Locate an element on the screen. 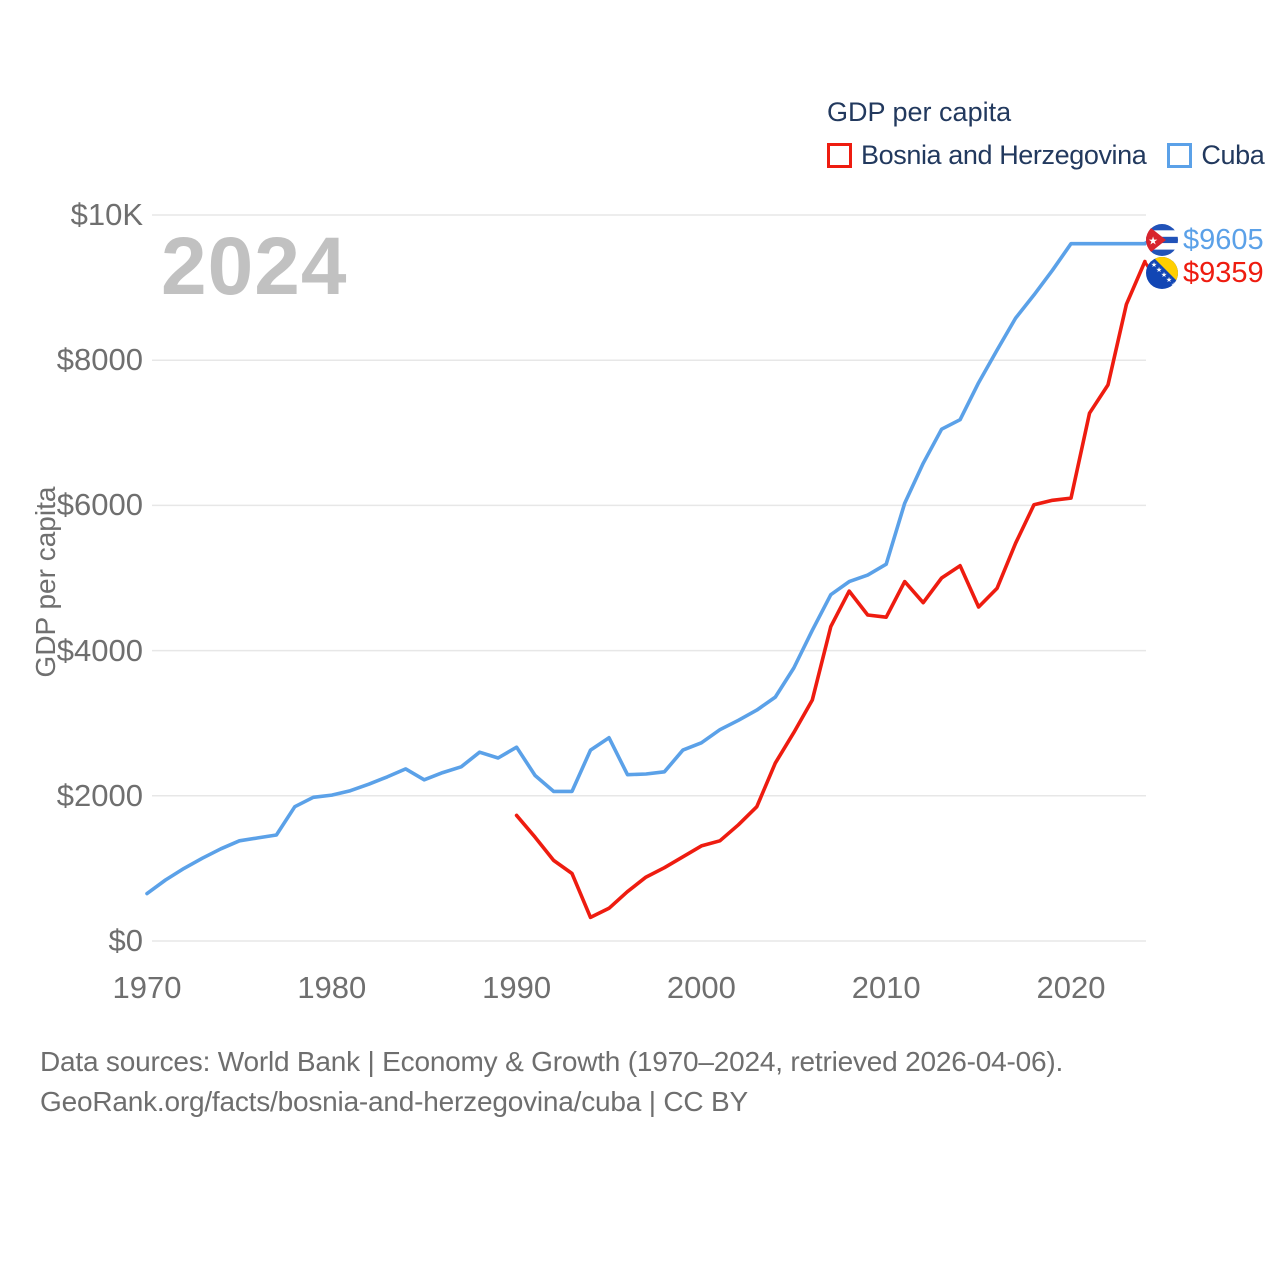  legend-items: Bosnia and Herzegovina Cuba is located at coordinates (1046, 155).